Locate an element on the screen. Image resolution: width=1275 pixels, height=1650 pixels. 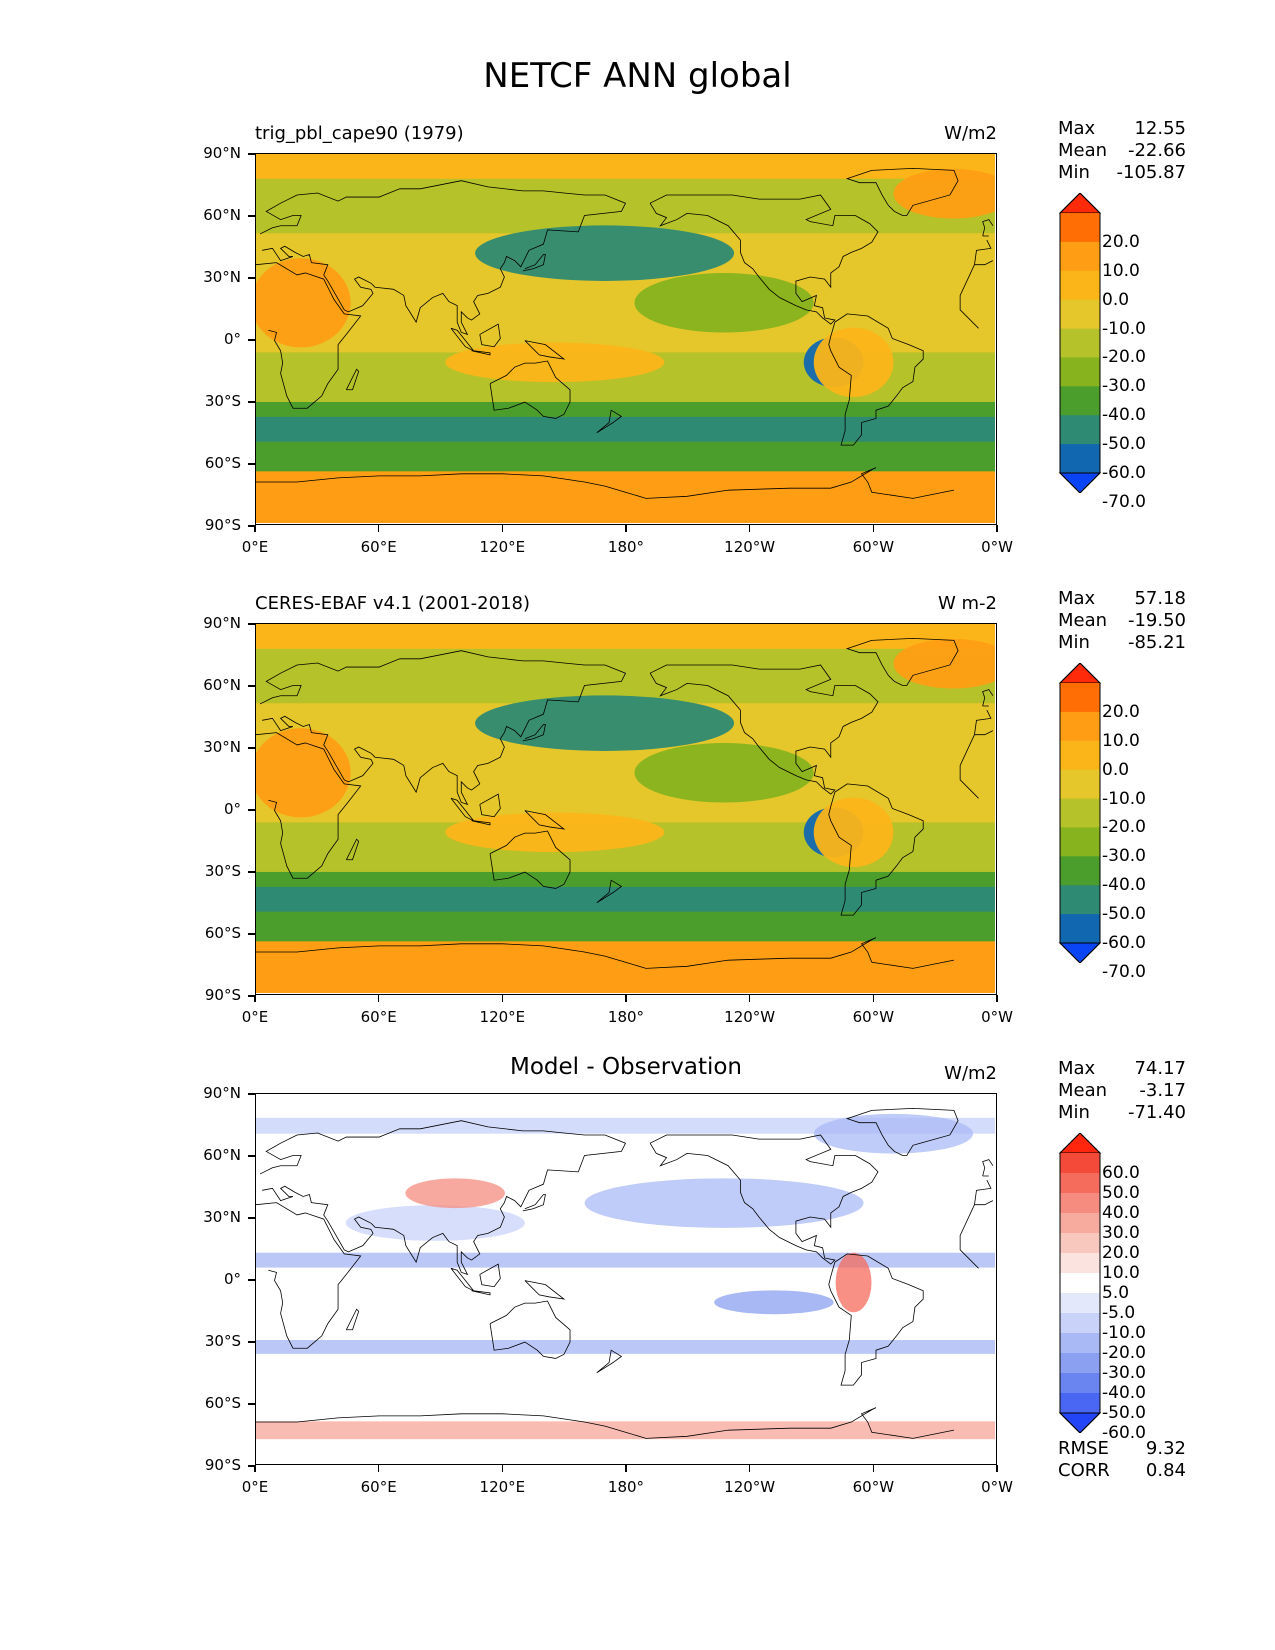
panel-units: W m-2 is located at coordinates (967, 603).